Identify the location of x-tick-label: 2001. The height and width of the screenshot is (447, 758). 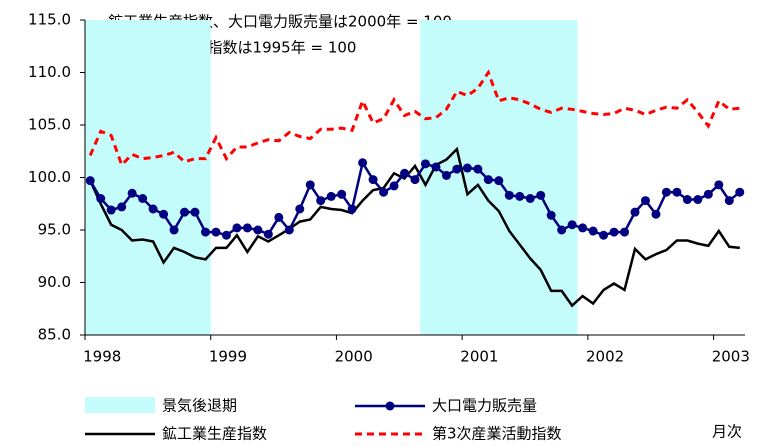
(479, 357).